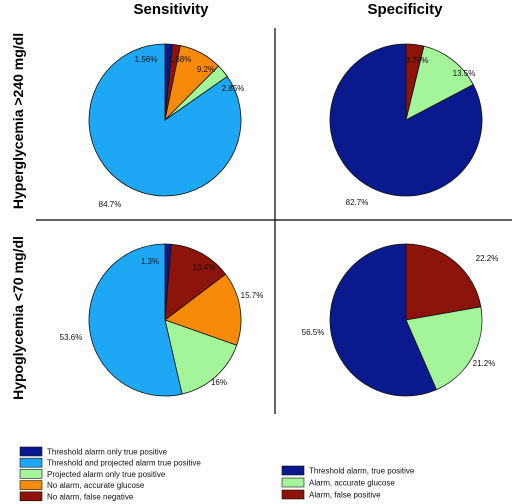 Image resolution: width=512 pixels, height=504 pixels. What do you see at coordinates (106, 474) in the screenshot?
I see `legend-label: Projected alarm only true positive` at bounding box center [106, 474].